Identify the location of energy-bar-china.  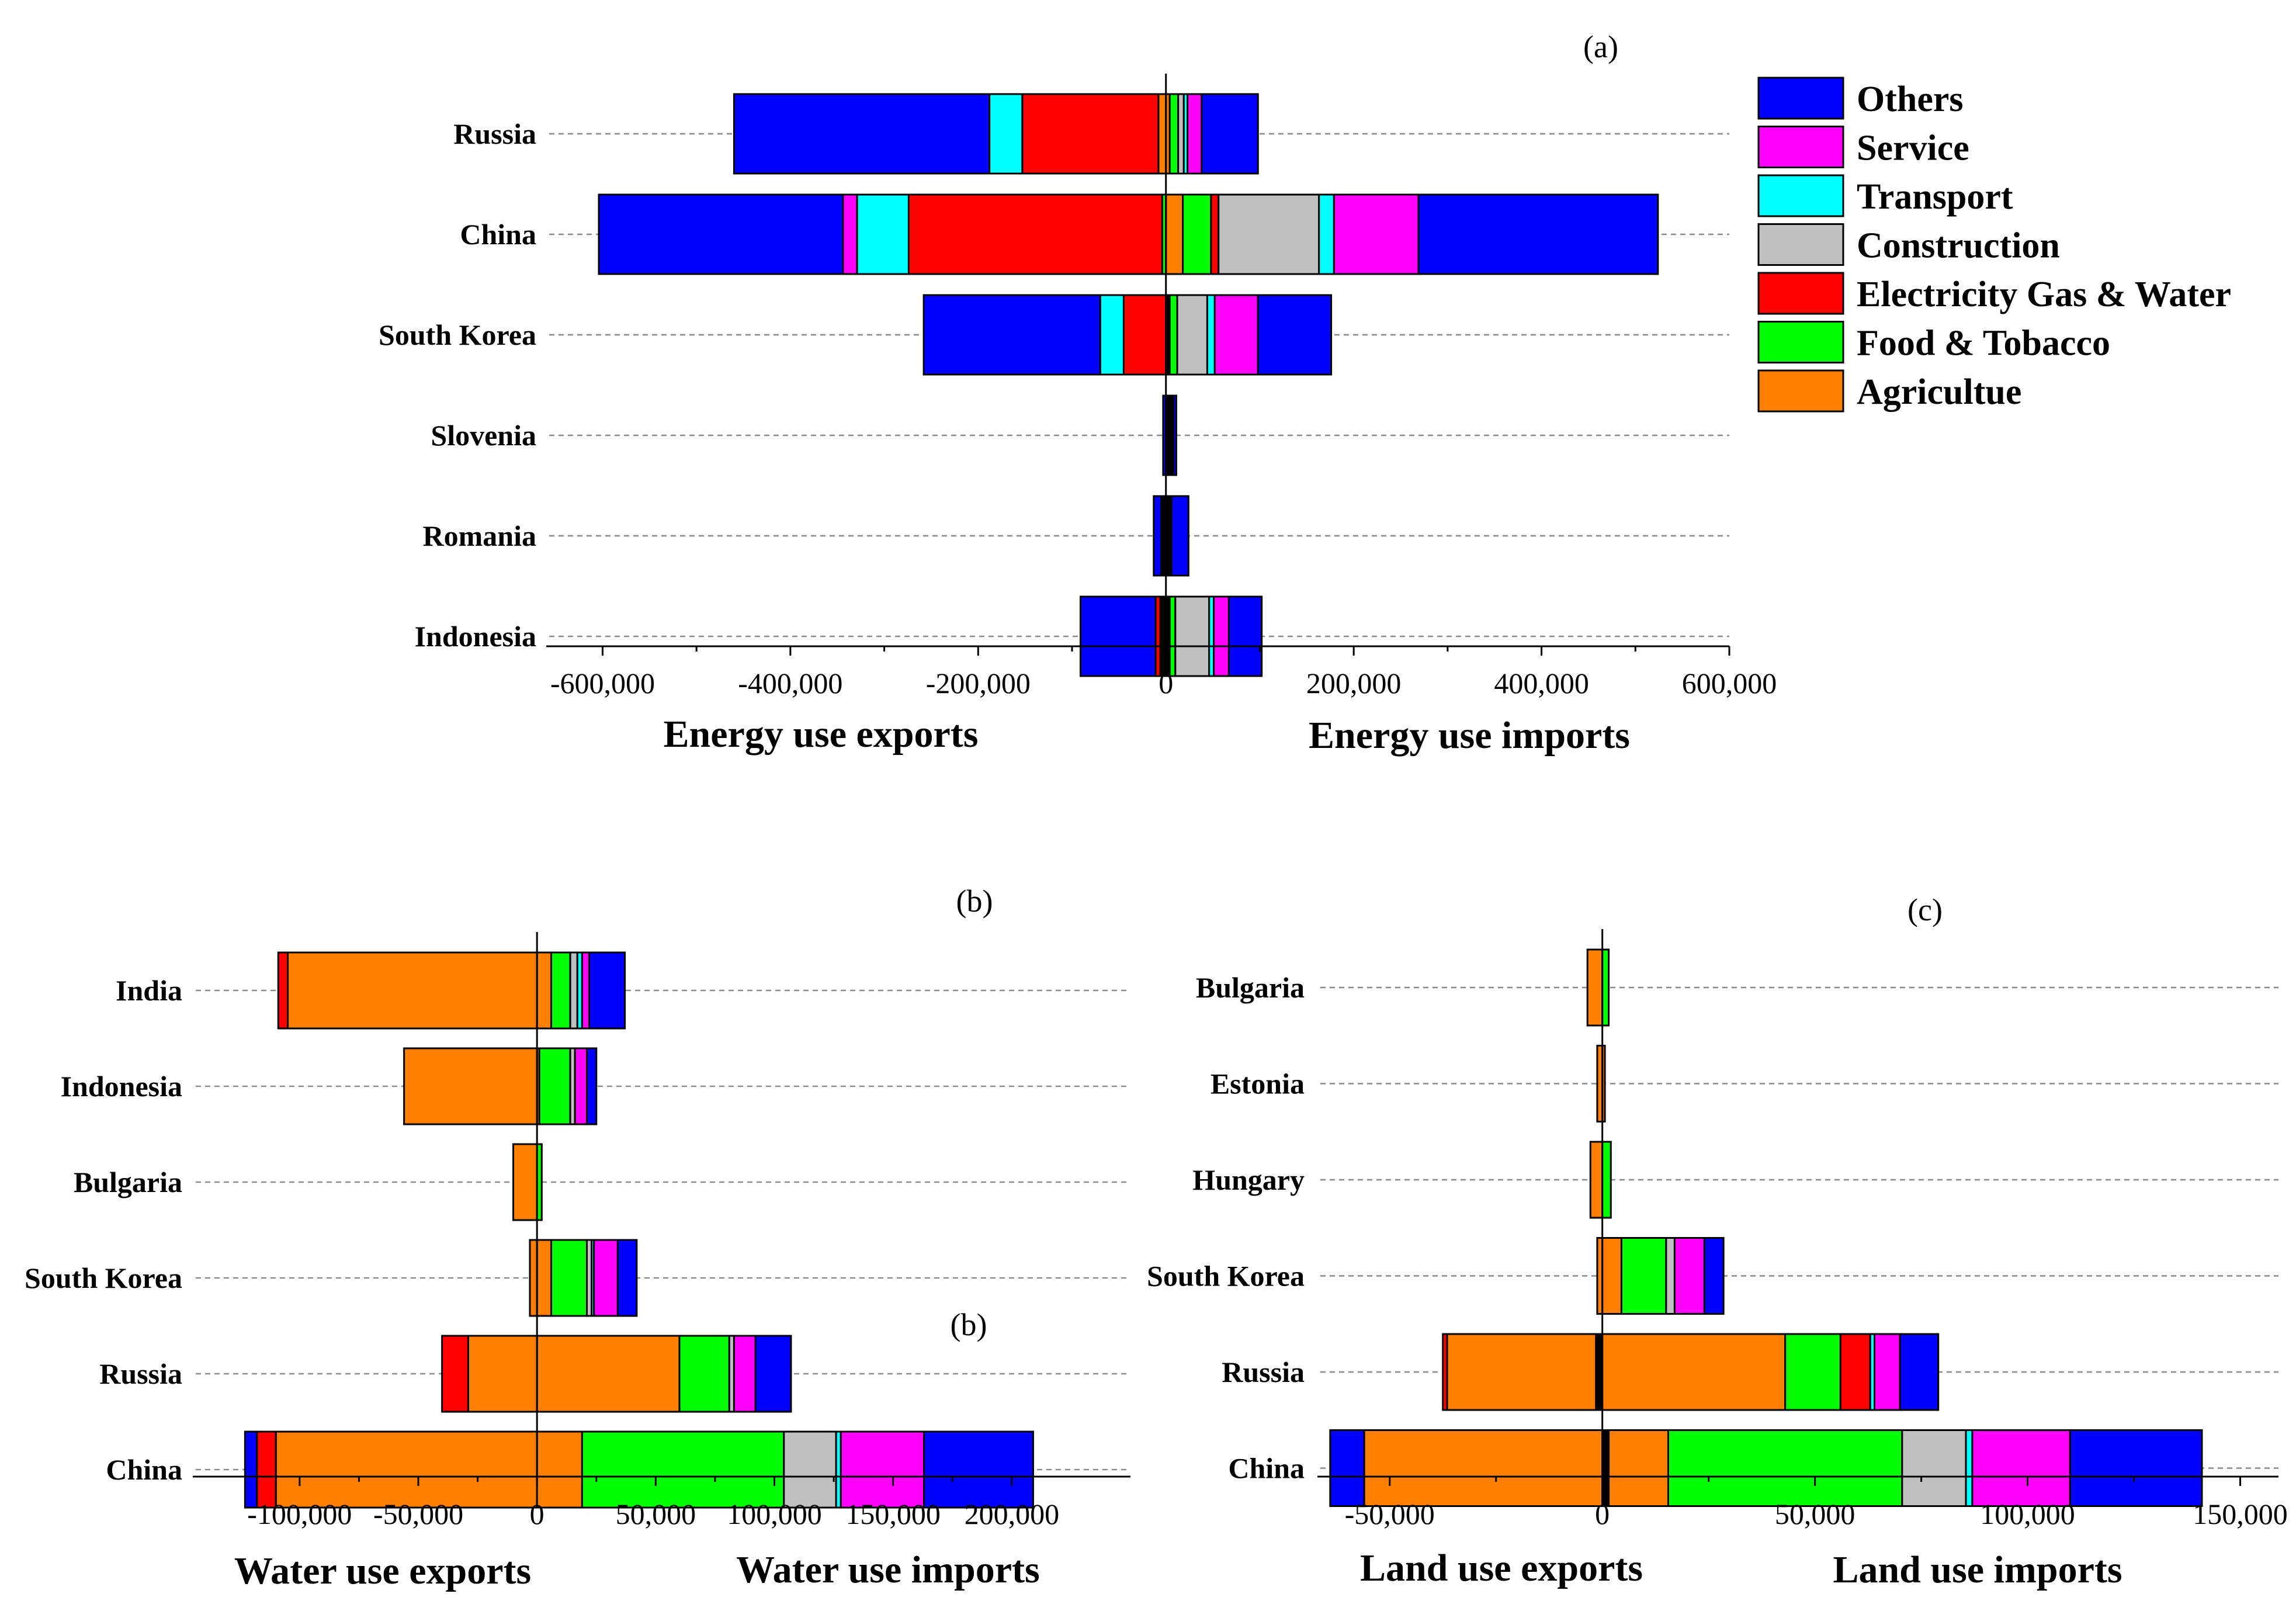
(1128, 234).